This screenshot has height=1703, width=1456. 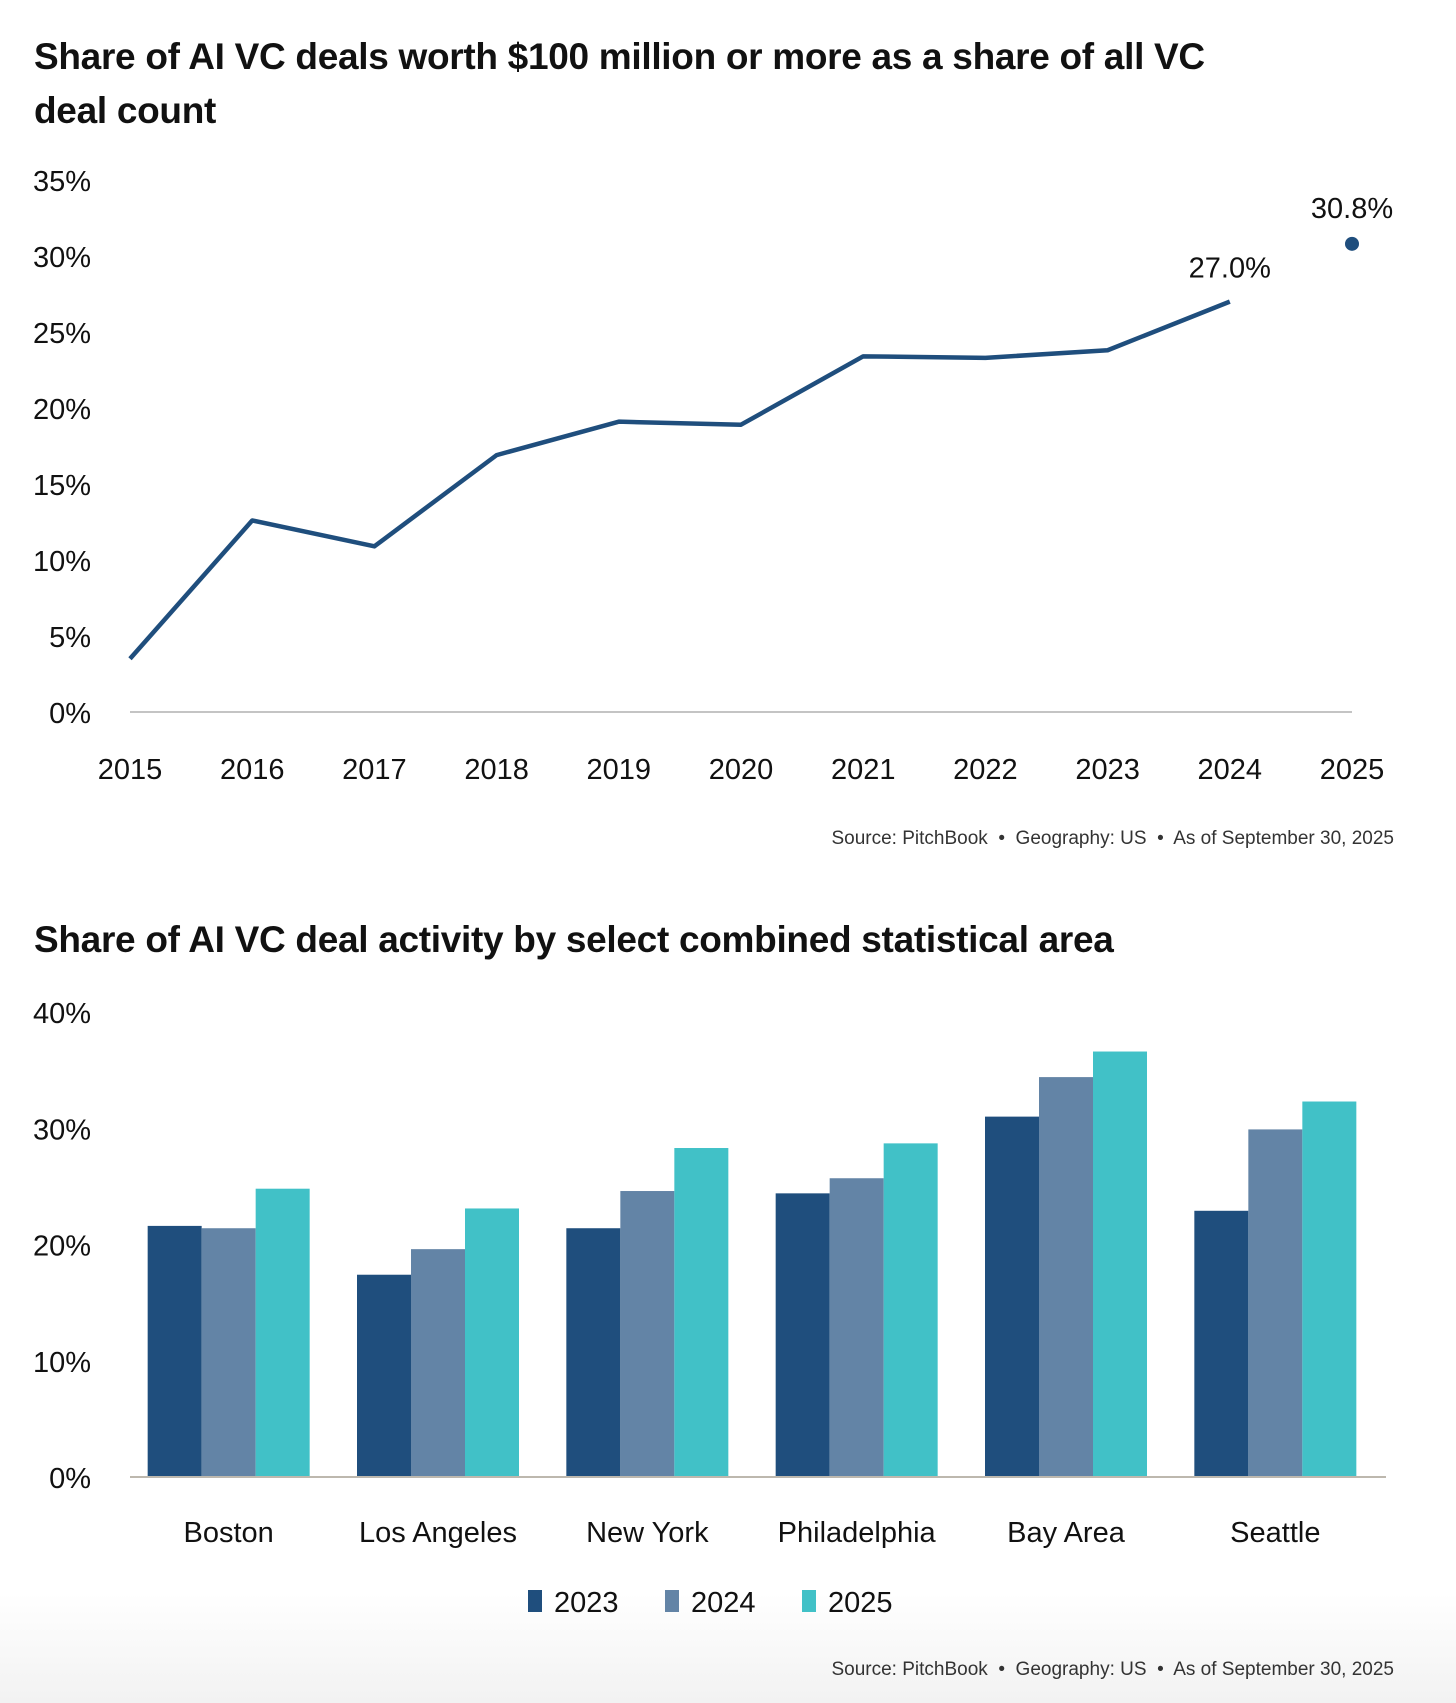 I want to click on x-tick-label: 2017, so click(x=374, y=770).